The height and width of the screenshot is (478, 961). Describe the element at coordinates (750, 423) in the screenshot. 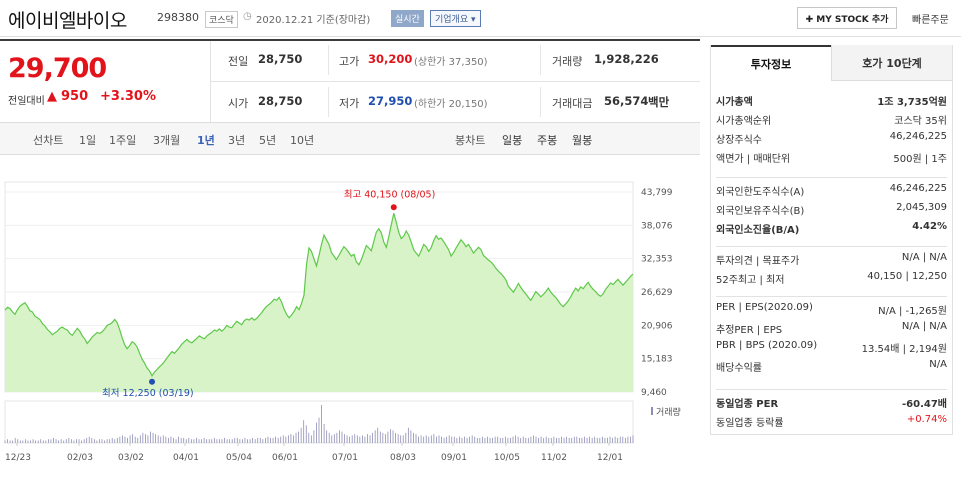

I see `info-label: 동일업종 등락률` at that location.